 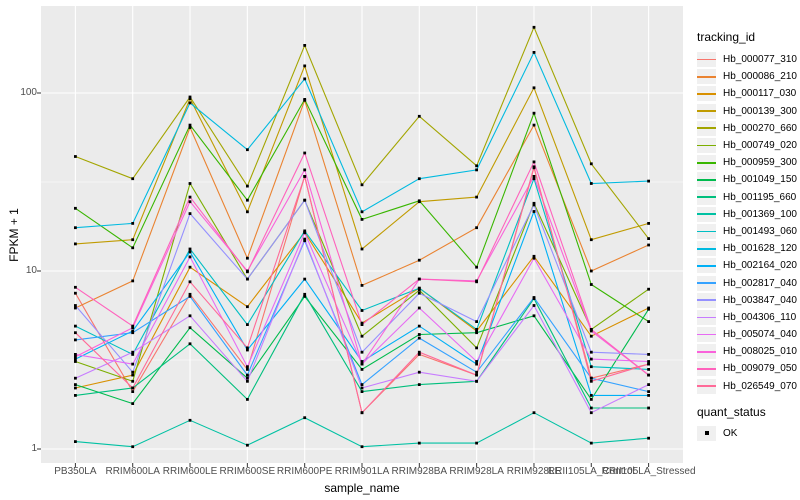 What do you see at coordinates (760, 249) in the screenshot?
I see `legend-entry-label: Hb_001628_120` at bounding box center [760, 249].